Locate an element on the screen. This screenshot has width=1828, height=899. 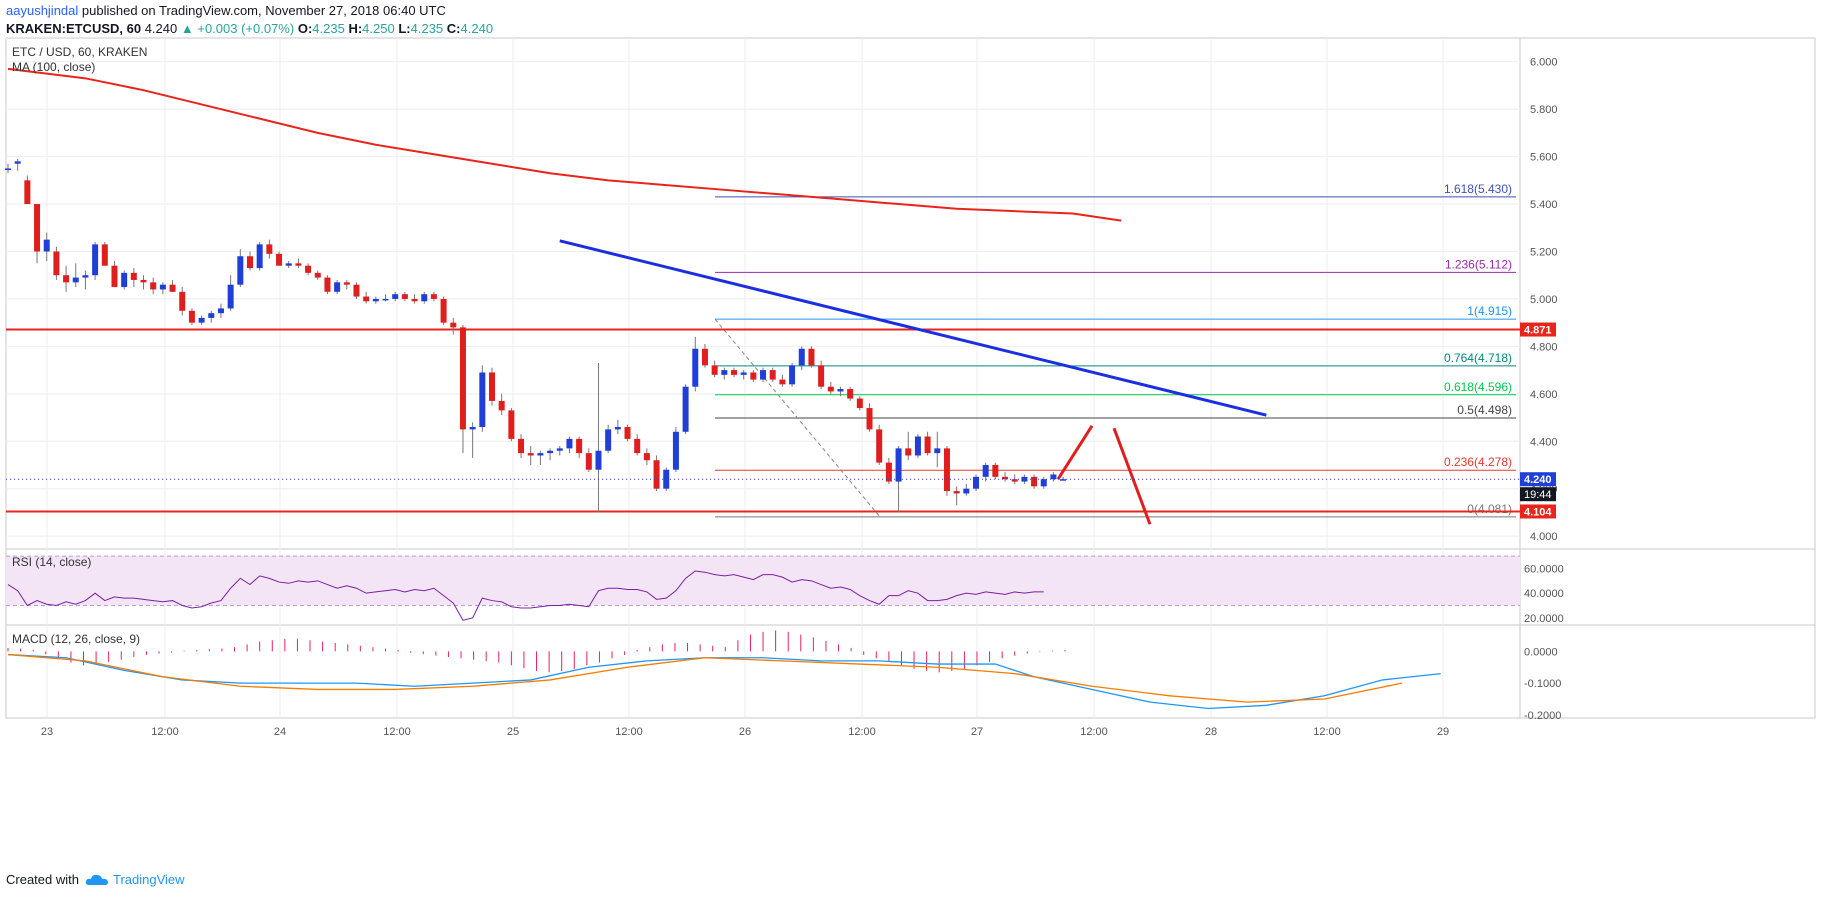
tradingview-logo: TradingView is located at coordinates (135, 879).